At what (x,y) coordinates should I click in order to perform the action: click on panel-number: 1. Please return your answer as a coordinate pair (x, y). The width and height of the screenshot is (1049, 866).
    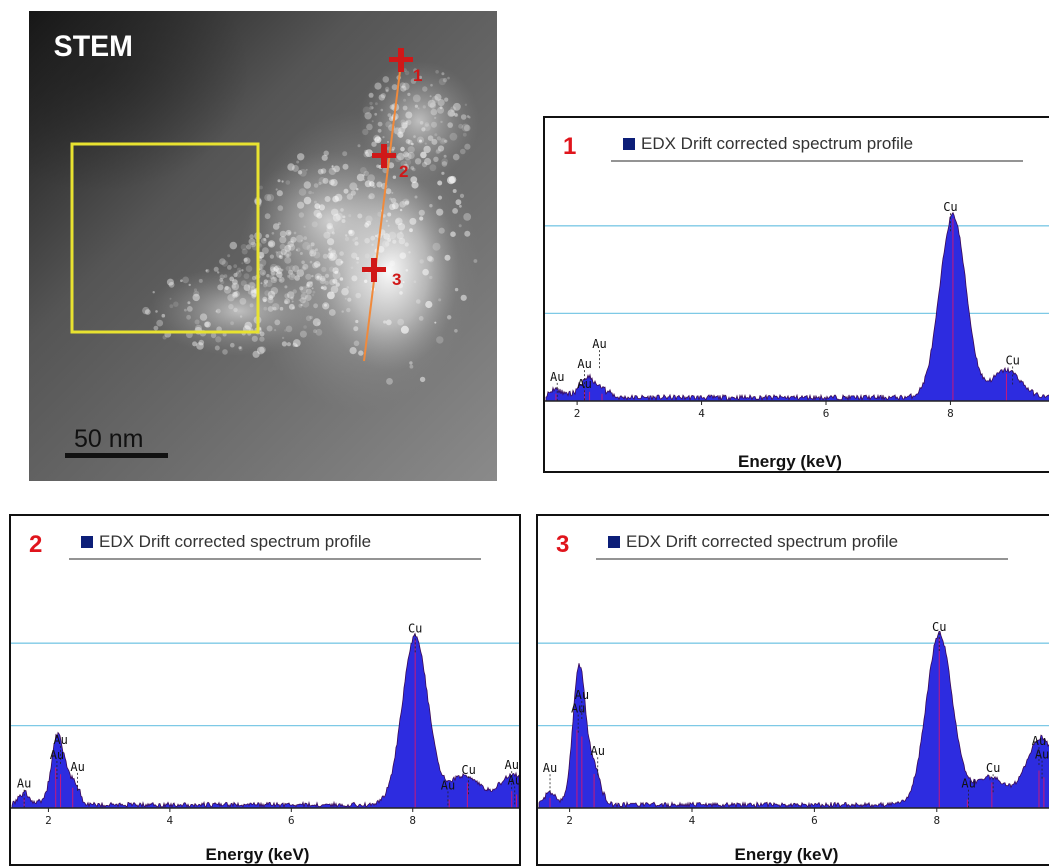
    Looking at the image, I should click on (569, 146).